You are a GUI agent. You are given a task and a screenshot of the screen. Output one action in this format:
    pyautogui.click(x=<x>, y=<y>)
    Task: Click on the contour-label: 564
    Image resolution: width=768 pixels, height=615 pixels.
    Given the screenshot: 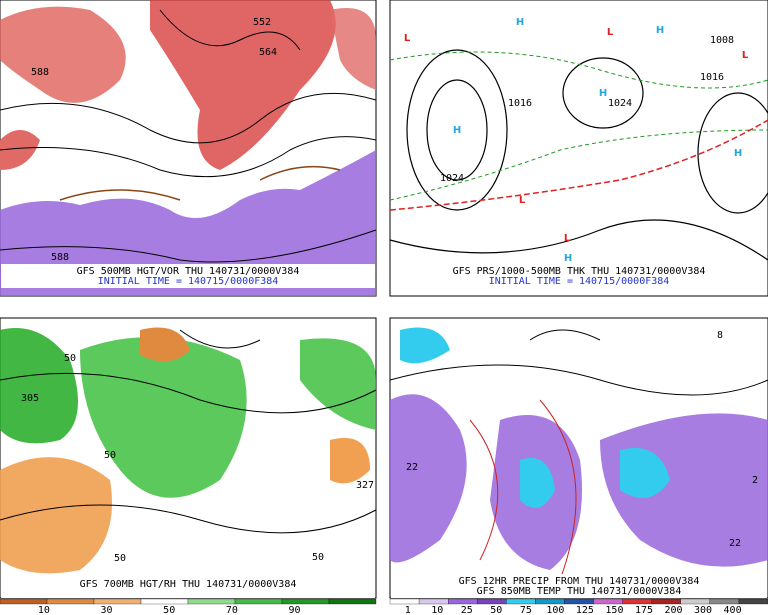 What is the action you would take?
    pyautogui.click(x=268, y=52)
    